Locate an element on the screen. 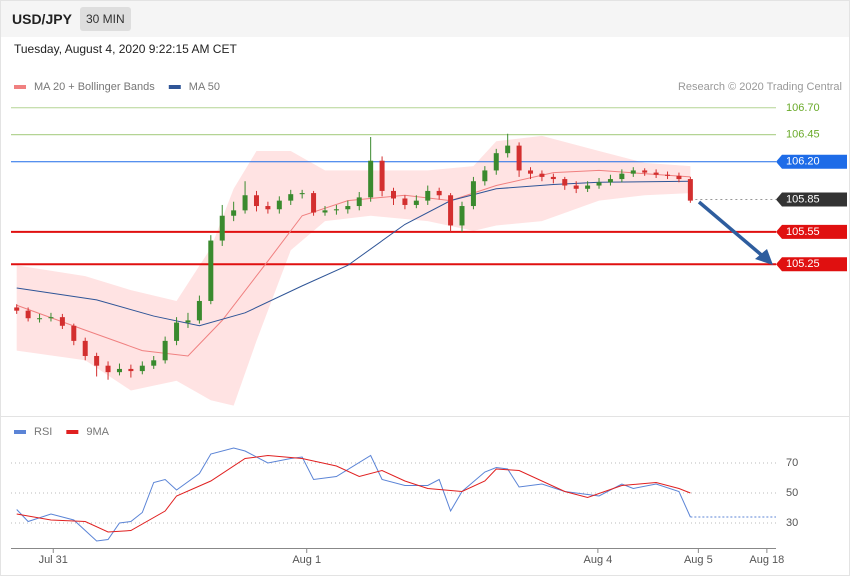 The image size is (850, 576). x-tick-label: Aug 5 is located at coordinates (698, 560).